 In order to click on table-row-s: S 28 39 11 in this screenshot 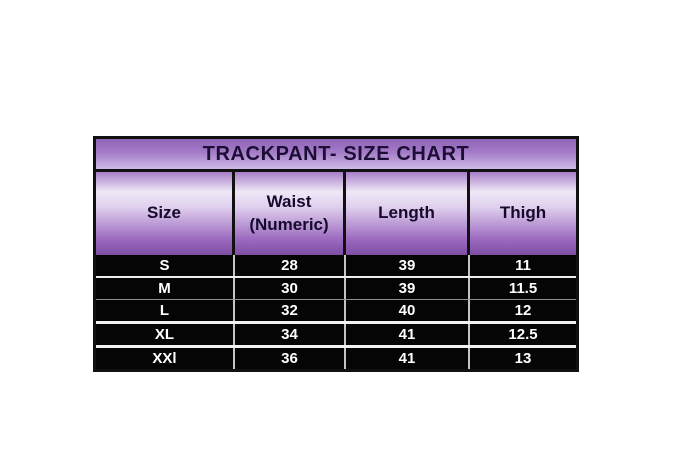, I will do `click(336, 265)`.